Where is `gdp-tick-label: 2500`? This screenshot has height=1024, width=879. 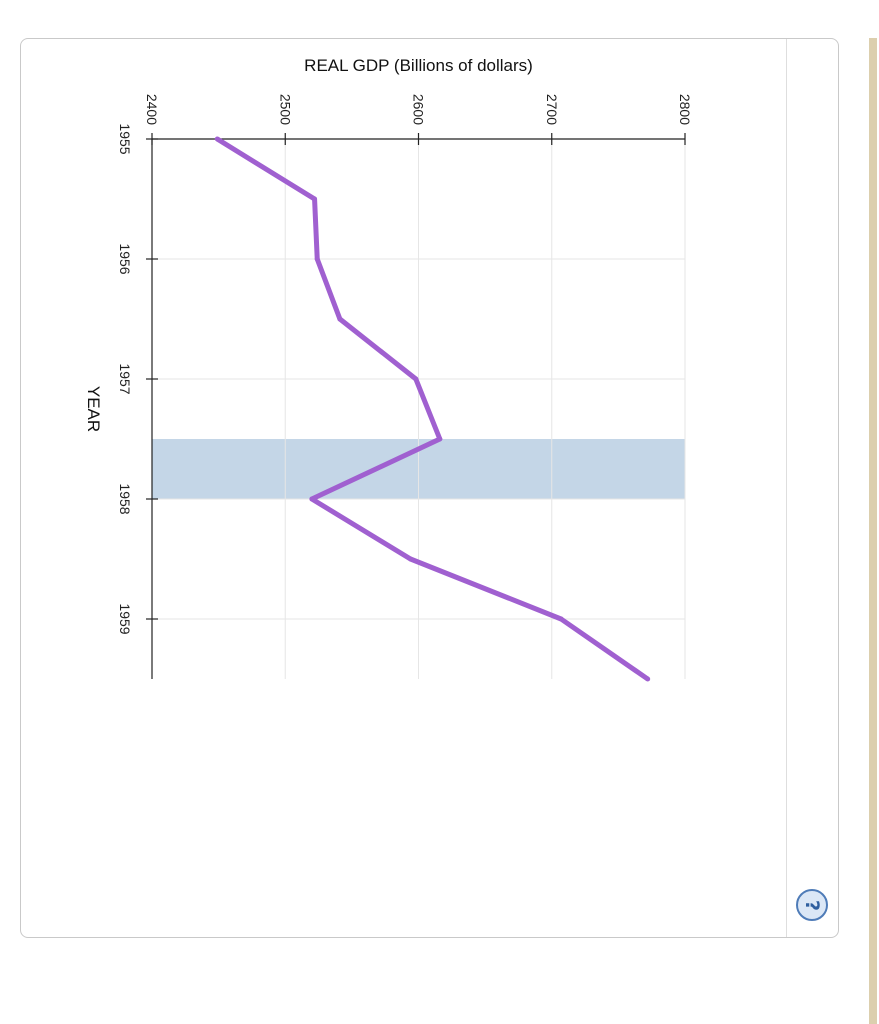 gdp-tick-label: 2500 is located at coordinates (285, 109).